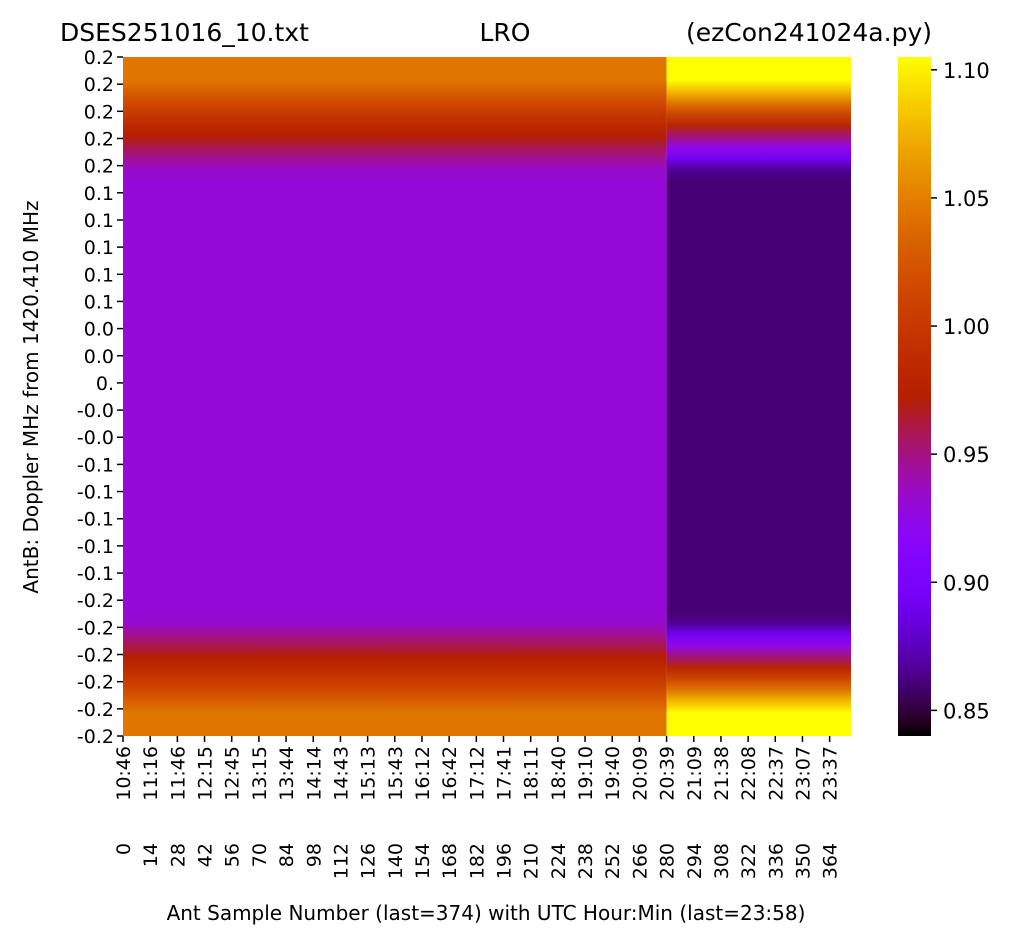 Image resolution: width=1024 pixels, height=947 pixels. I want to click on x-time-label: 22:37, so click(776, 773).